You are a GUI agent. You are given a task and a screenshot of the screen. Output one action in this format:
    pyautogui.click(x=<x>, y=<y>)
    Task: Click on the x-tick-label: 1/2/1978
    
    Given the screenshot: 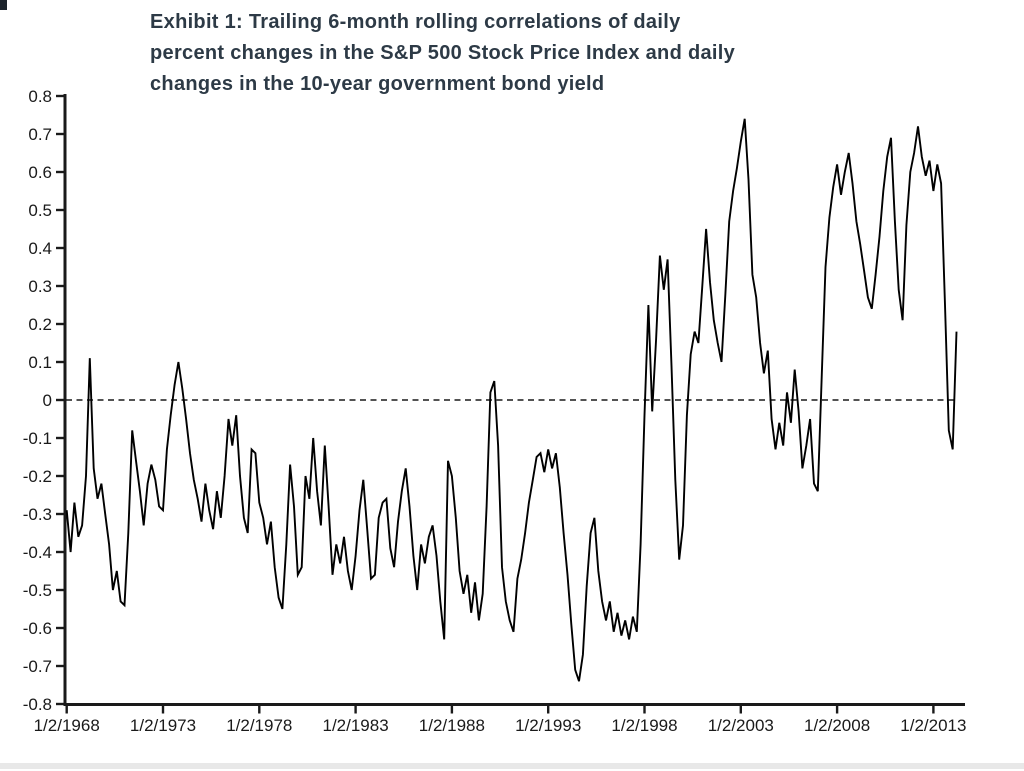 What is the action you would take?
    pyautogui.click(x=259, y=725)
    